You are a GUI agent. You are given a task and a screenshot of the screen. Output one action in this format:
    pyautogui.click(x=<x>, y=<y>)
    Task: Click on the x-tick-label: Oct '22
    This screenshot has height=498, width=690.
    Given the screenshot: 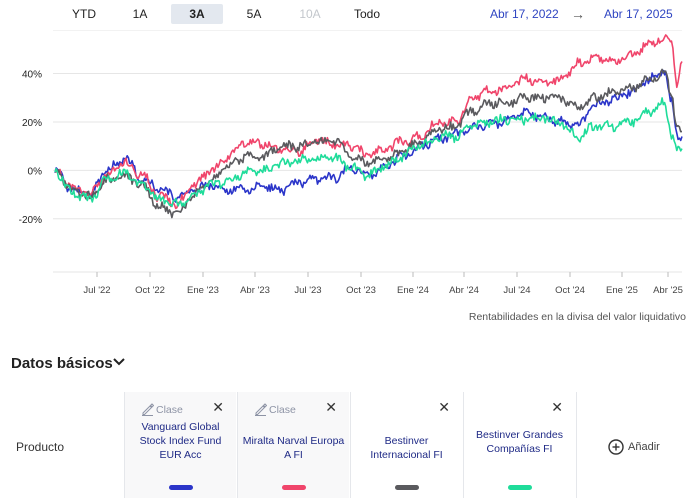 What is the action you would take?
    pyautogui.click(x=150, y=290)
    